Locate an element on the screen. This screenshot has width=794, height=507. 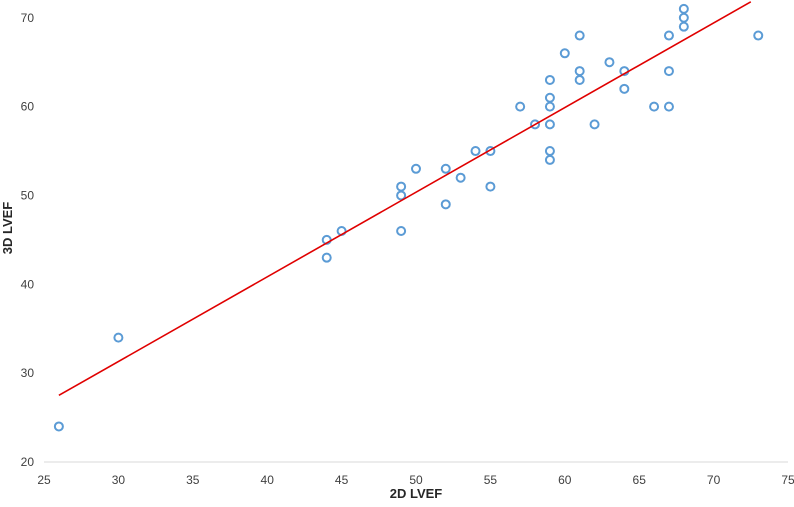
x-tick-label: 40 is located at coordinates (268, 480).